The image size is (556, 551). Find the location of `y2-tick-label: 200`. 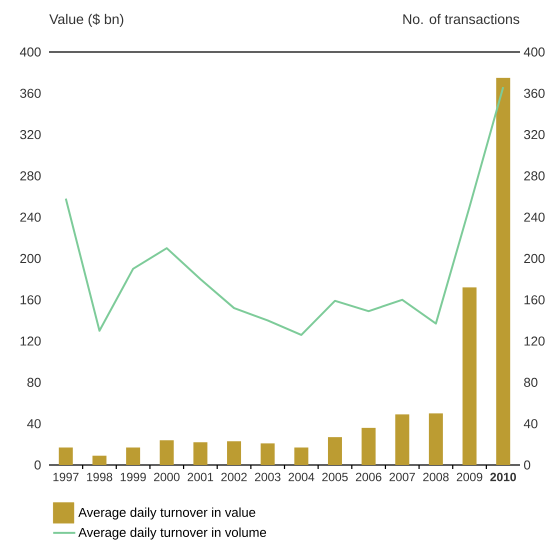

y2-tick-label: 200 is located at coordinates (534, 259).